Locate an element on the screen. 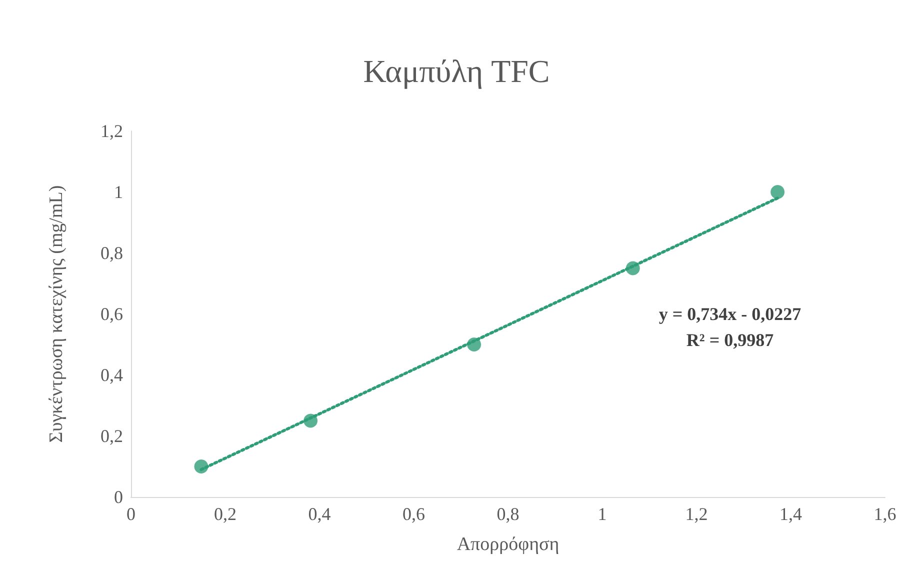 The width and height of the screenshot is (913, 572). x-tick-label: 0,8 is located at coordinates (508, 514).